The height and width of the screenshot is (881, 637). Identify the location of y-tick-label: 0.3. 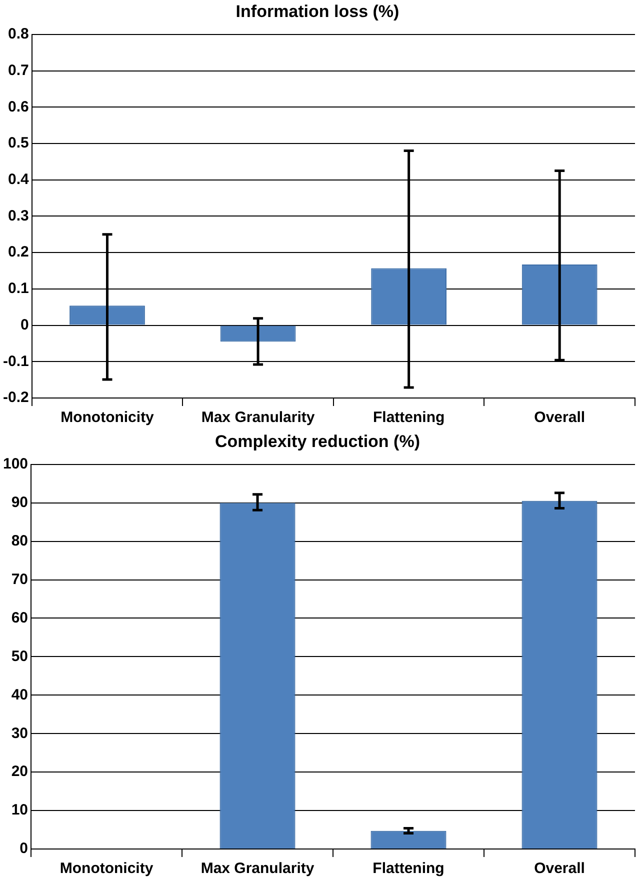
(18, 215).